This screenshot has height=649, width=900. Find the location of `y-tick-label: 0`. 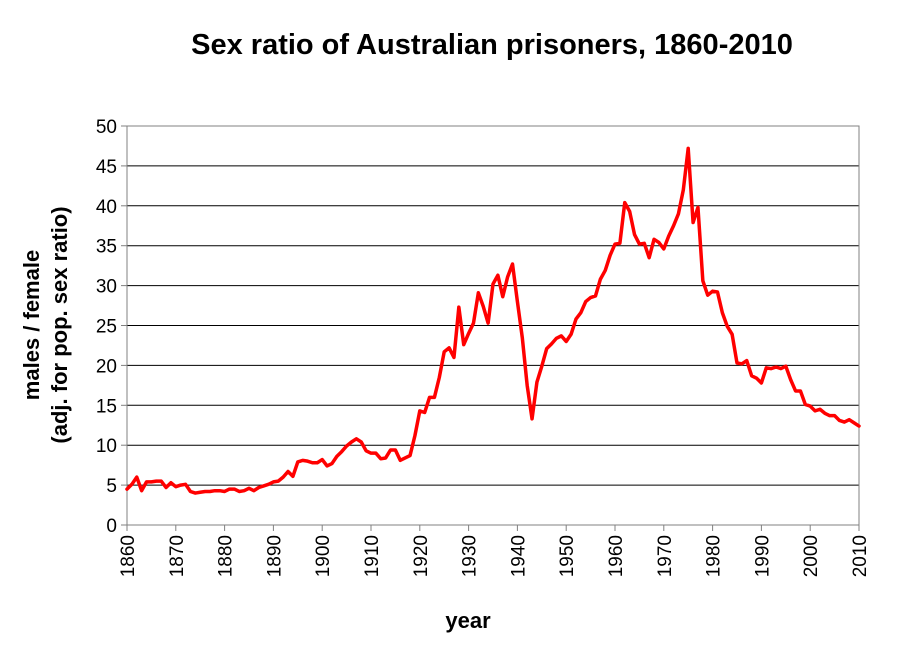

y-tick-label: 0 is located at coordinates (111, 526).